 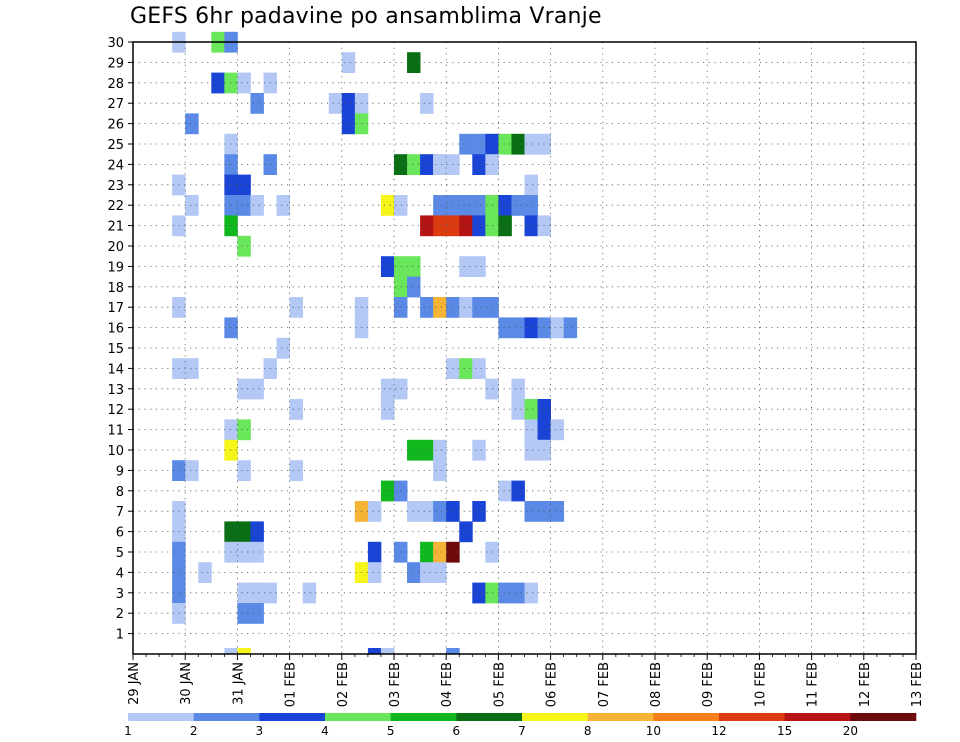 What do you see at coordinates (115, 63) in the screenshot?
I see `y-tick-label: 29` at bounding box center [115, 63].